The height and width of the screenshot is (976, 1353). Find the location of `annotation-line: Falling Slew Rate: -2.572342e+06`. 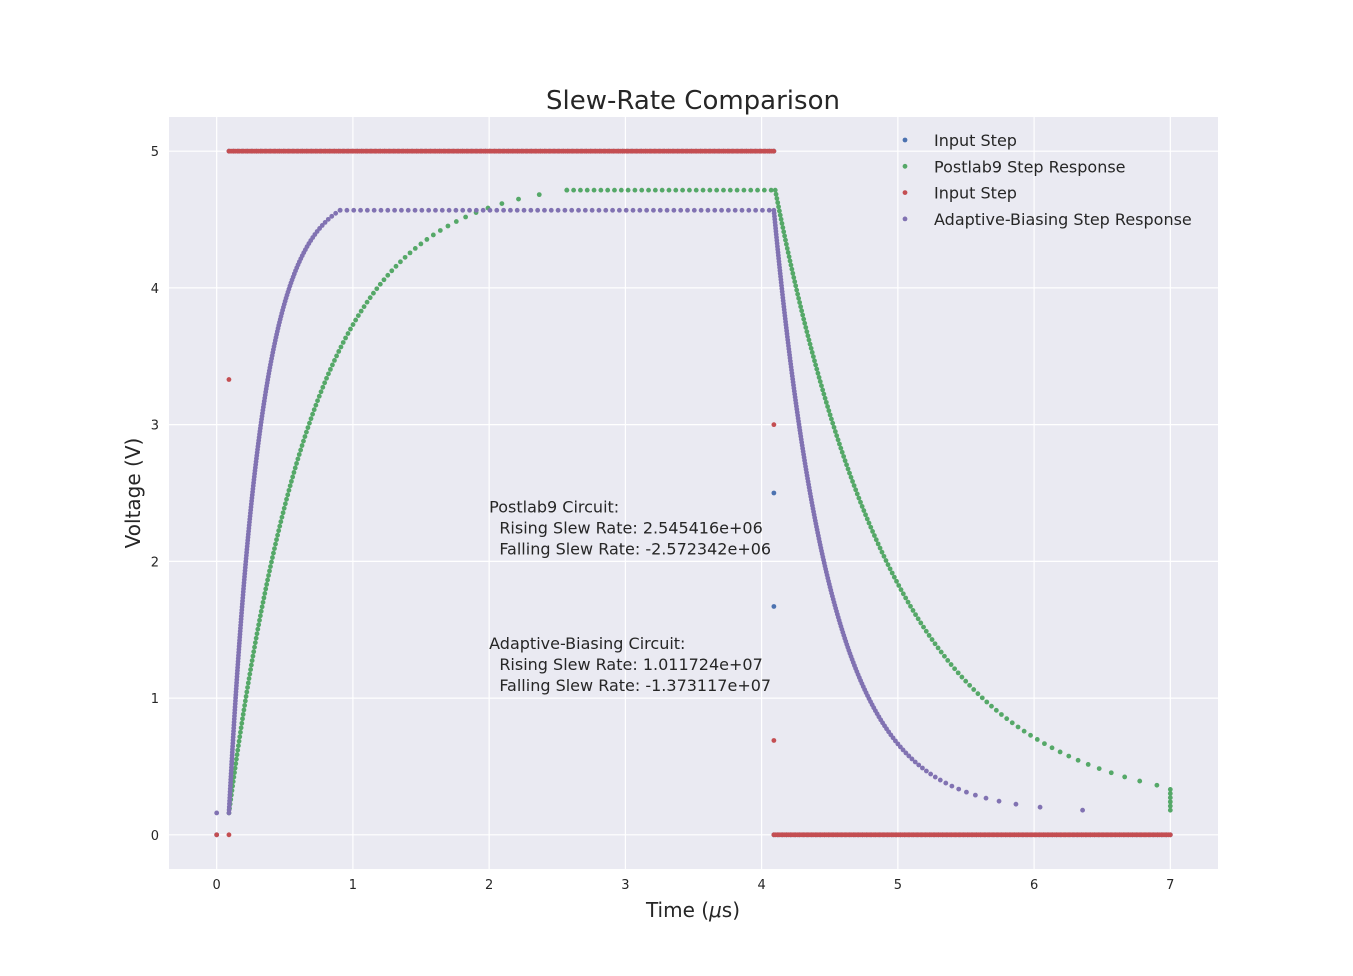

annotation-line: Falling Slew Rate: -2.572342e+06 is located at coordinates (630, 548).